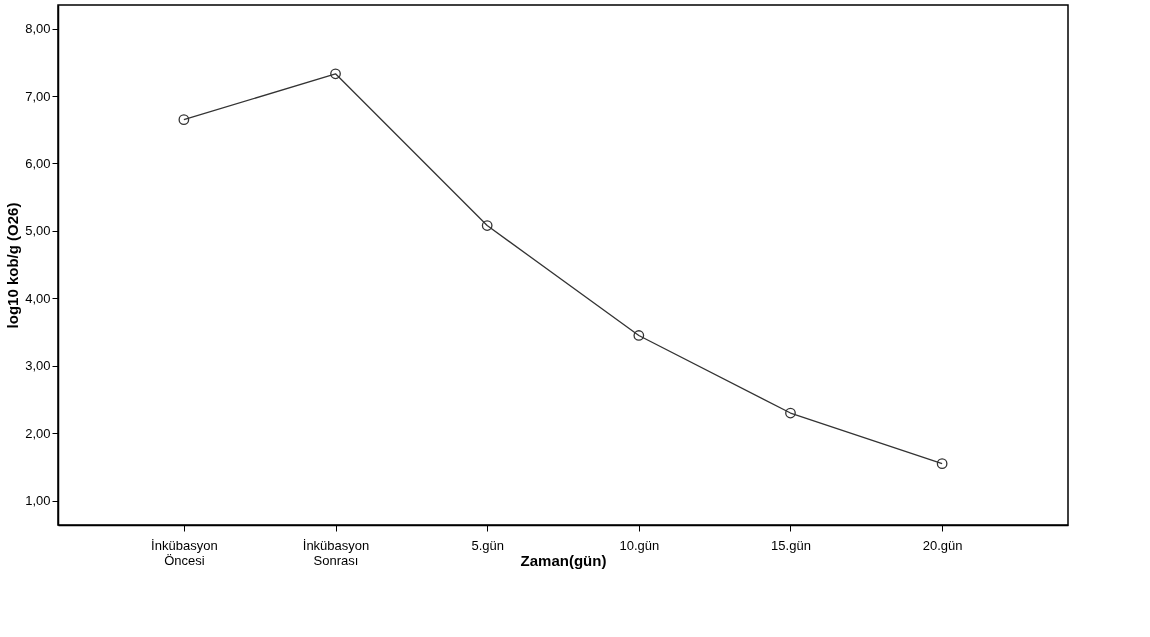  I want to click on y-tick-label: 4,00, so click(38, 298).